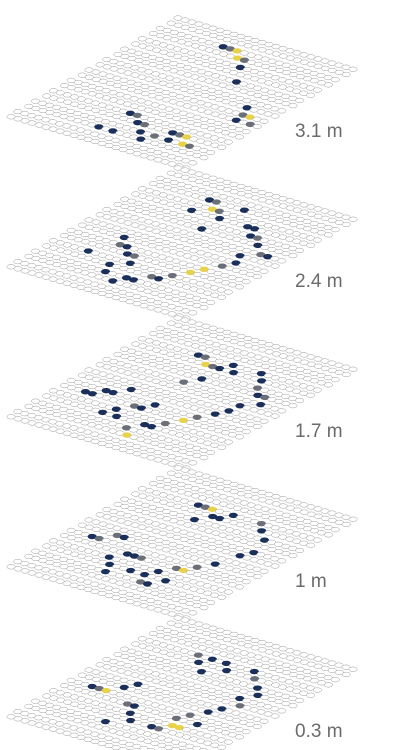 This screenshot has height=750, width=400. Describe the element at coordinates (319, 431) in the screenshot. I see `layer-height-label: 1.7 m` at that location.